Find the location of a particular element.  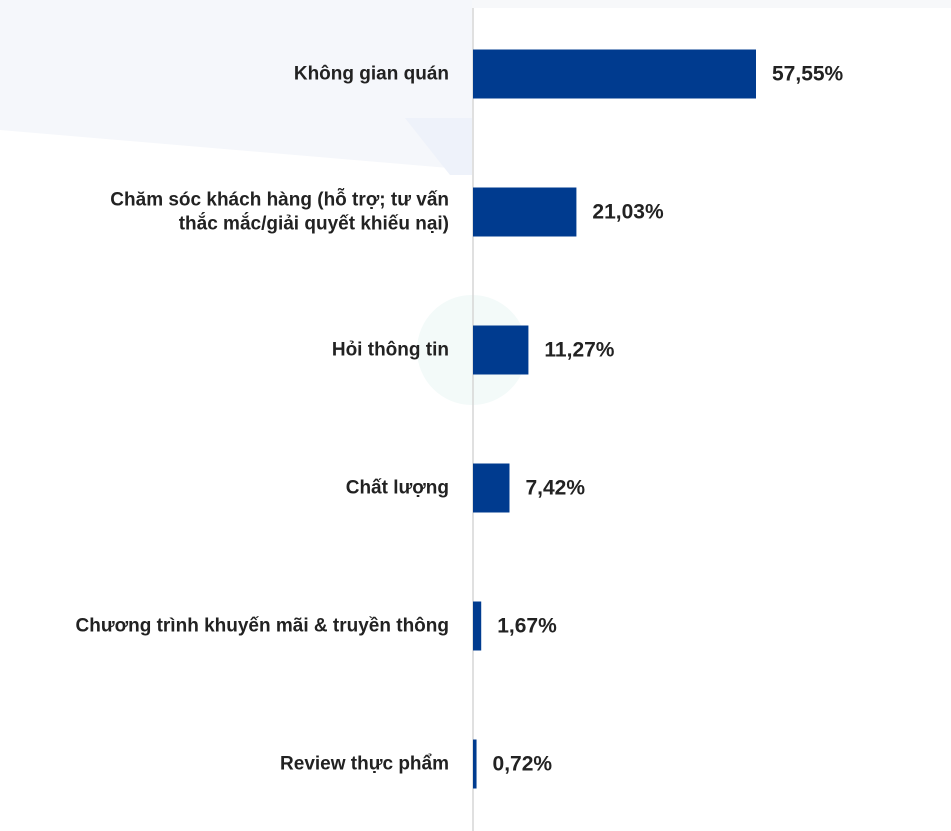

value-label: 0,72% is located at coordinates (523, 764).